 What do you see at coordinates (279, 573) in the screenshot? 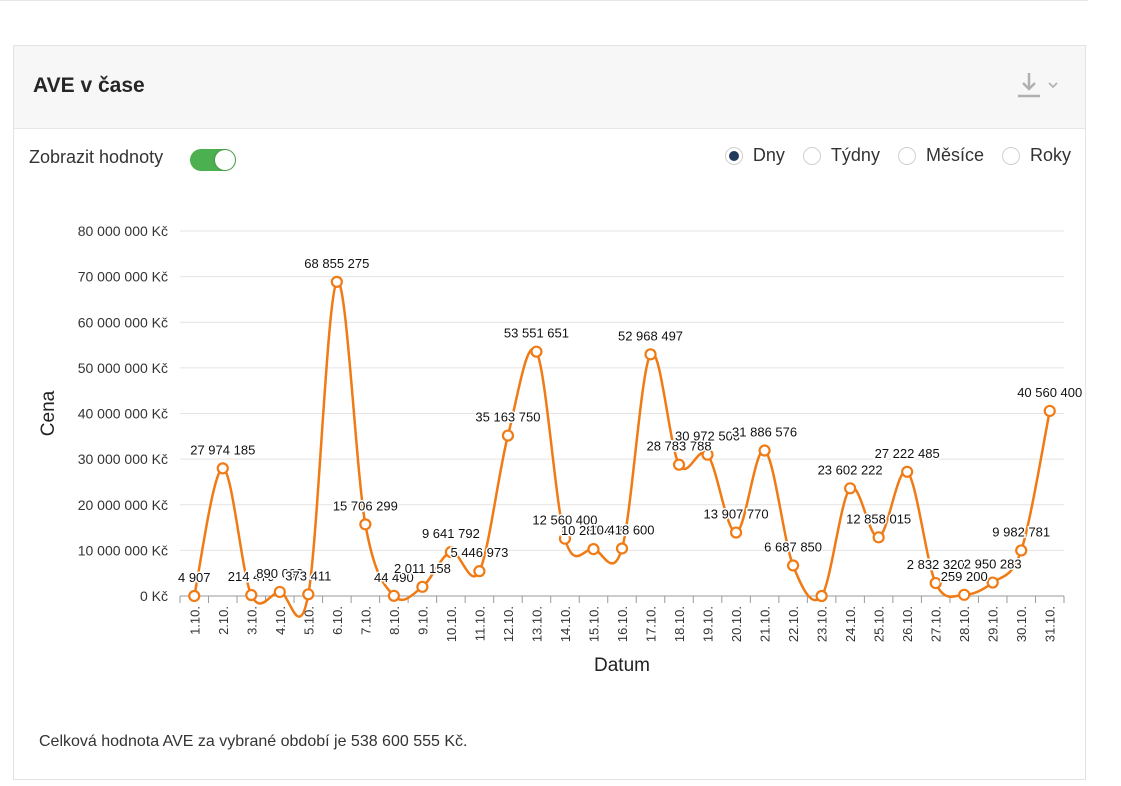
I see `data-label: 890 093` at bounding box center [279, 573].